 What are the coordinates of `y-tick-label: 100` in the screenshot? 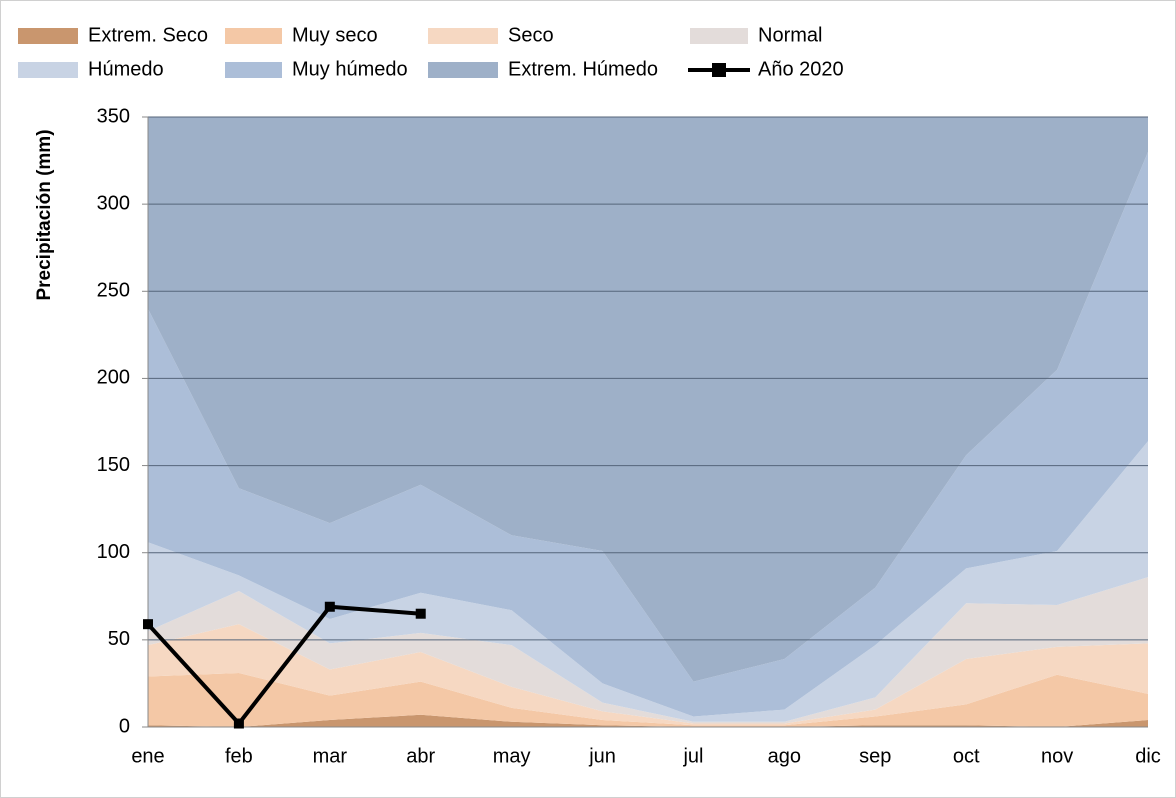 It's located at (113, 552).